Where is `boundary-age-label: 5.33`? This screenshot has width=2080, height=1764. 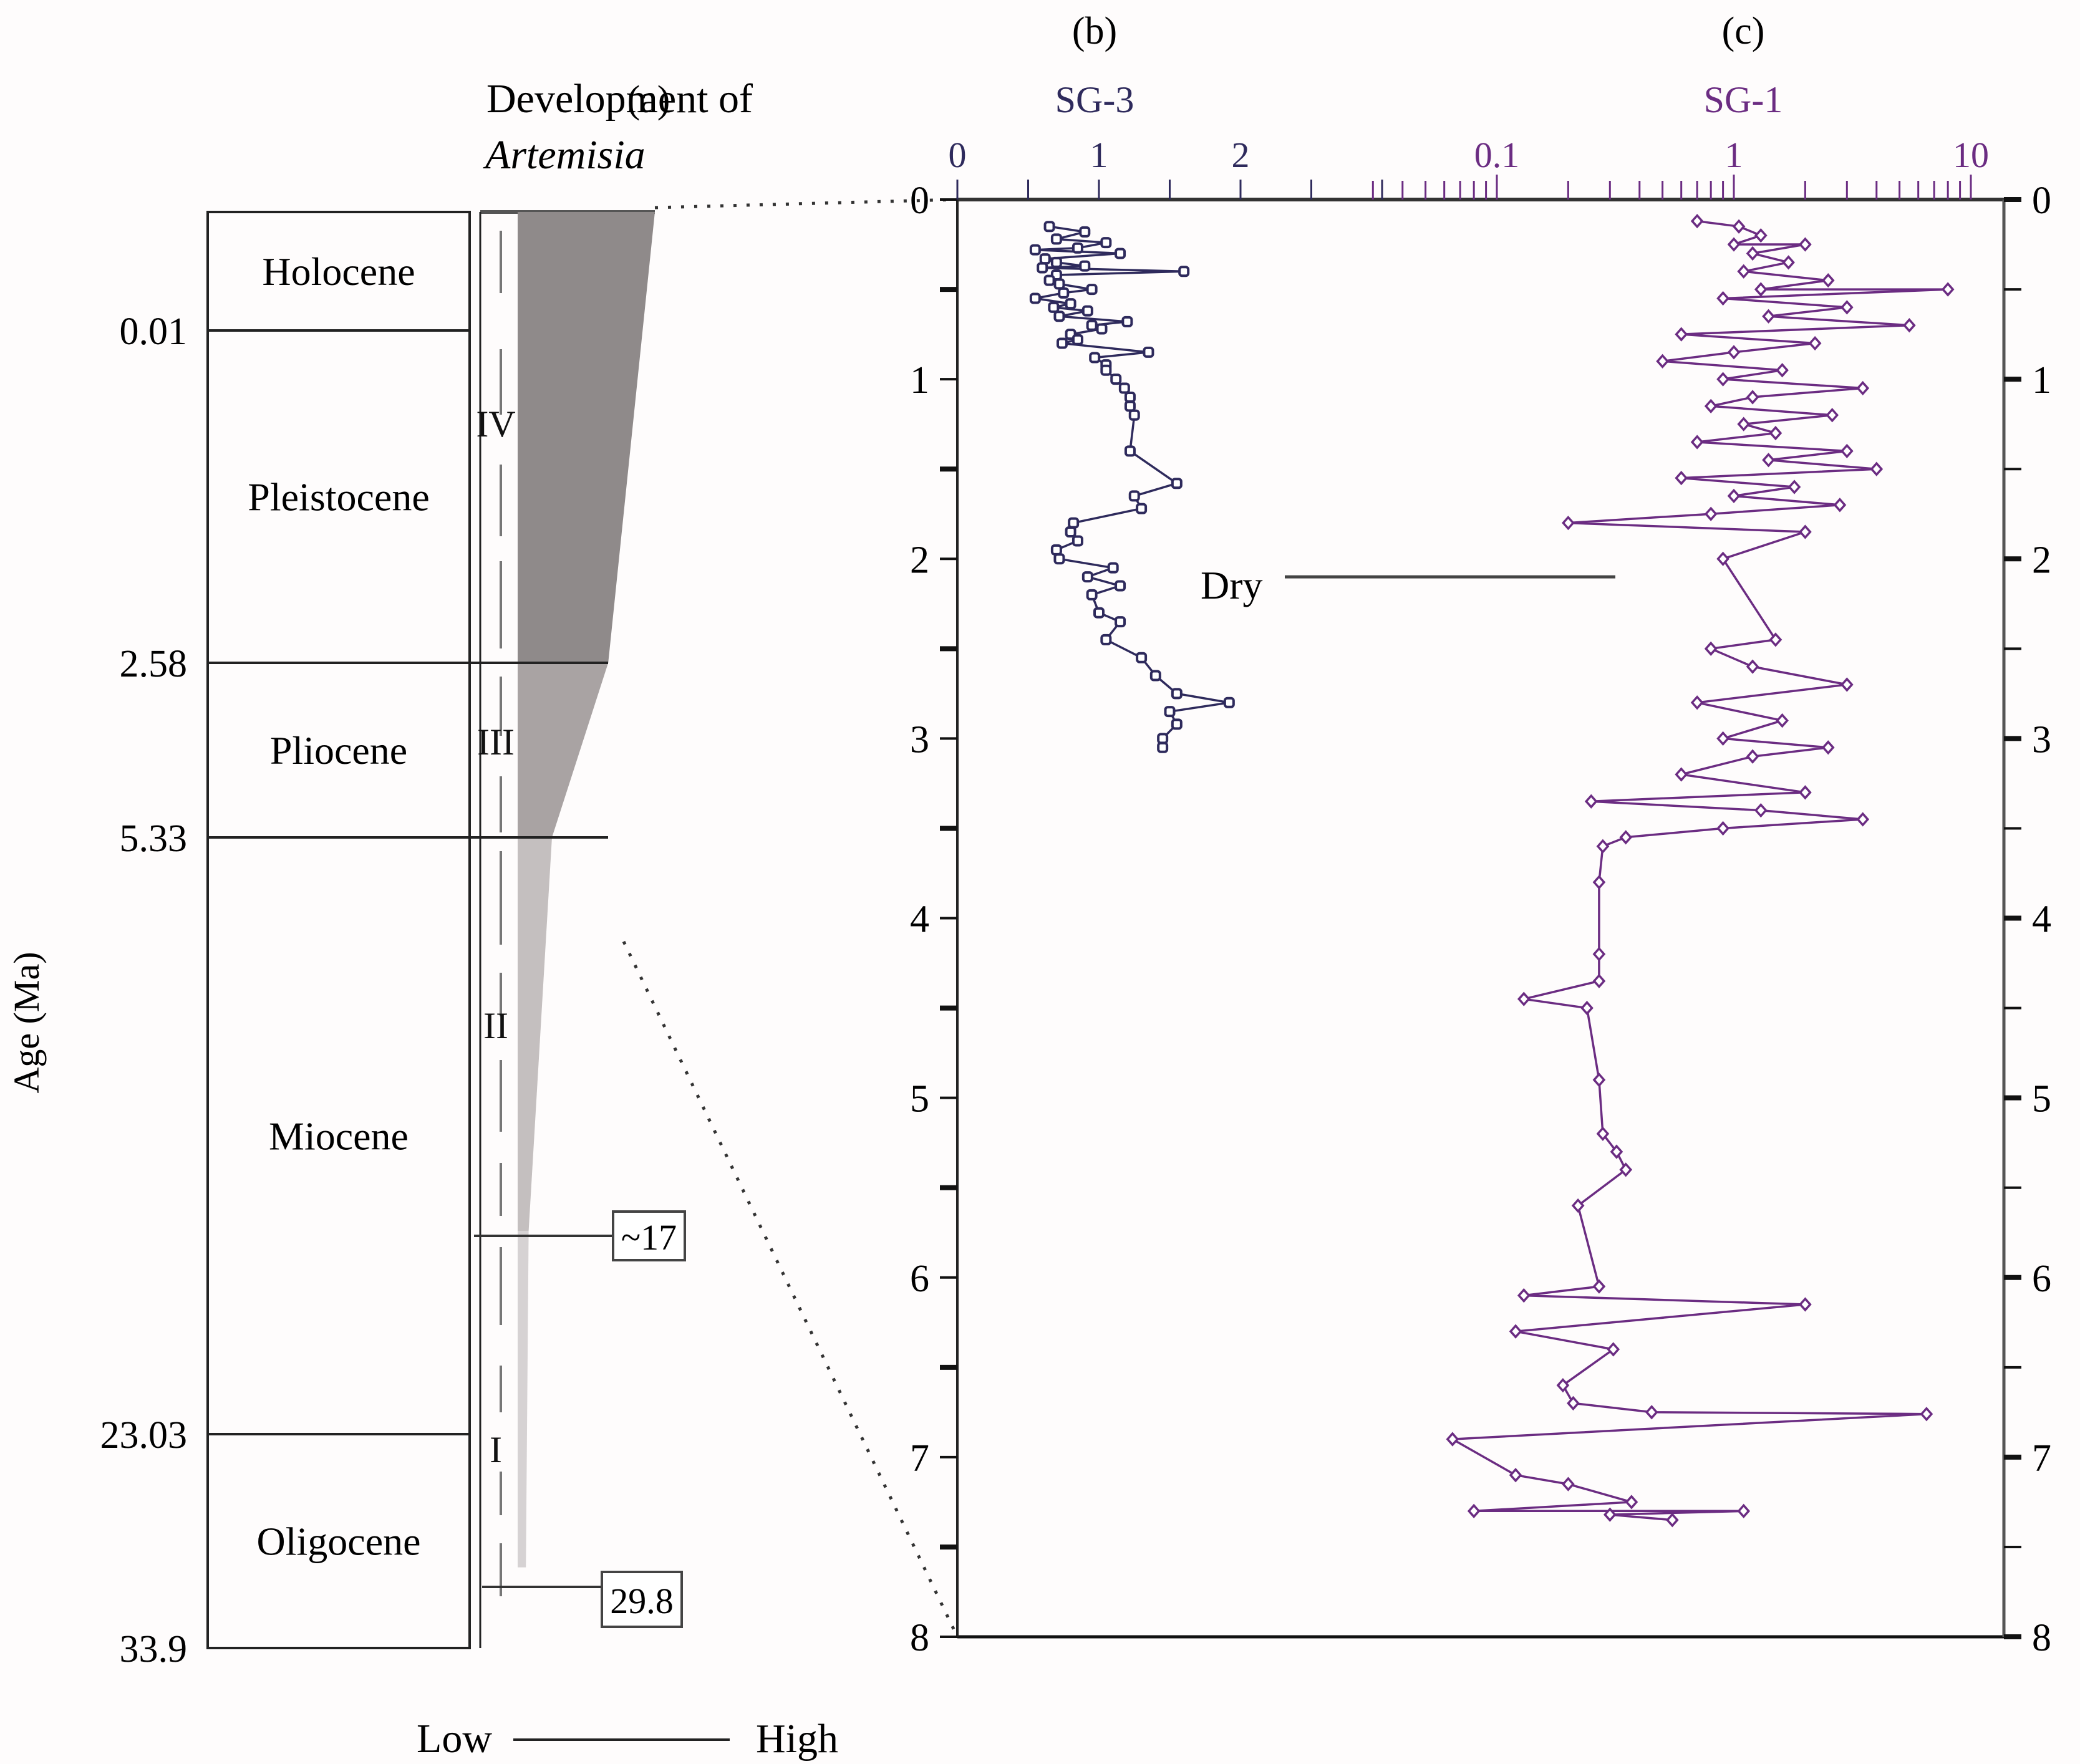 boundary-age-label: 5.33 is located at coordinates (154, 838).